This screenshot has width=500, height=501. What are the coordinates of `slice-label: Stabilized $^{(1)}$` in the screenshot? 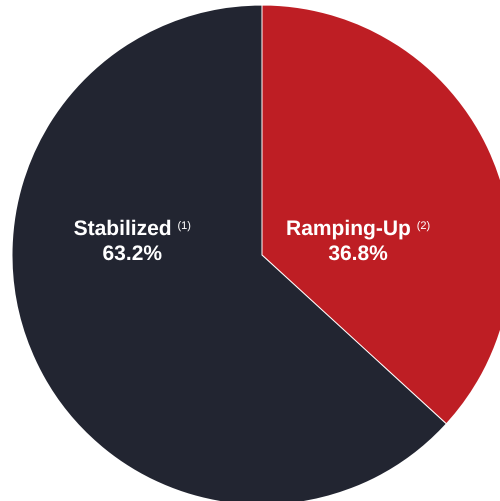 It's located at (132, 228).